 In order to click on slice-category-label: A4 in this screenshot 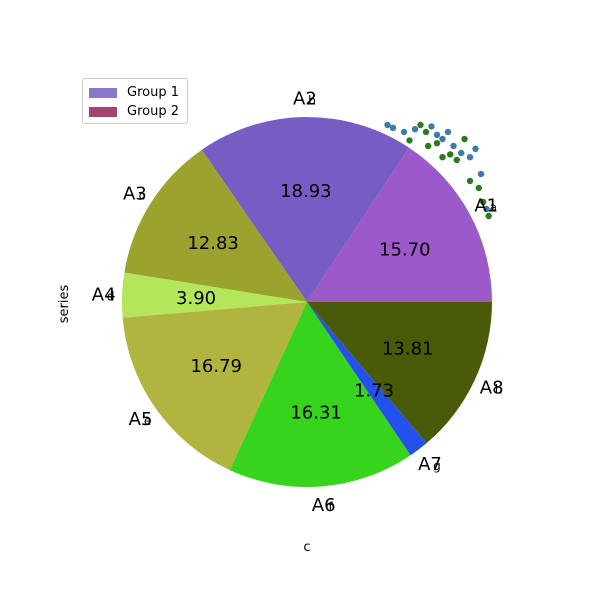, I will do `click(104, 294)`.